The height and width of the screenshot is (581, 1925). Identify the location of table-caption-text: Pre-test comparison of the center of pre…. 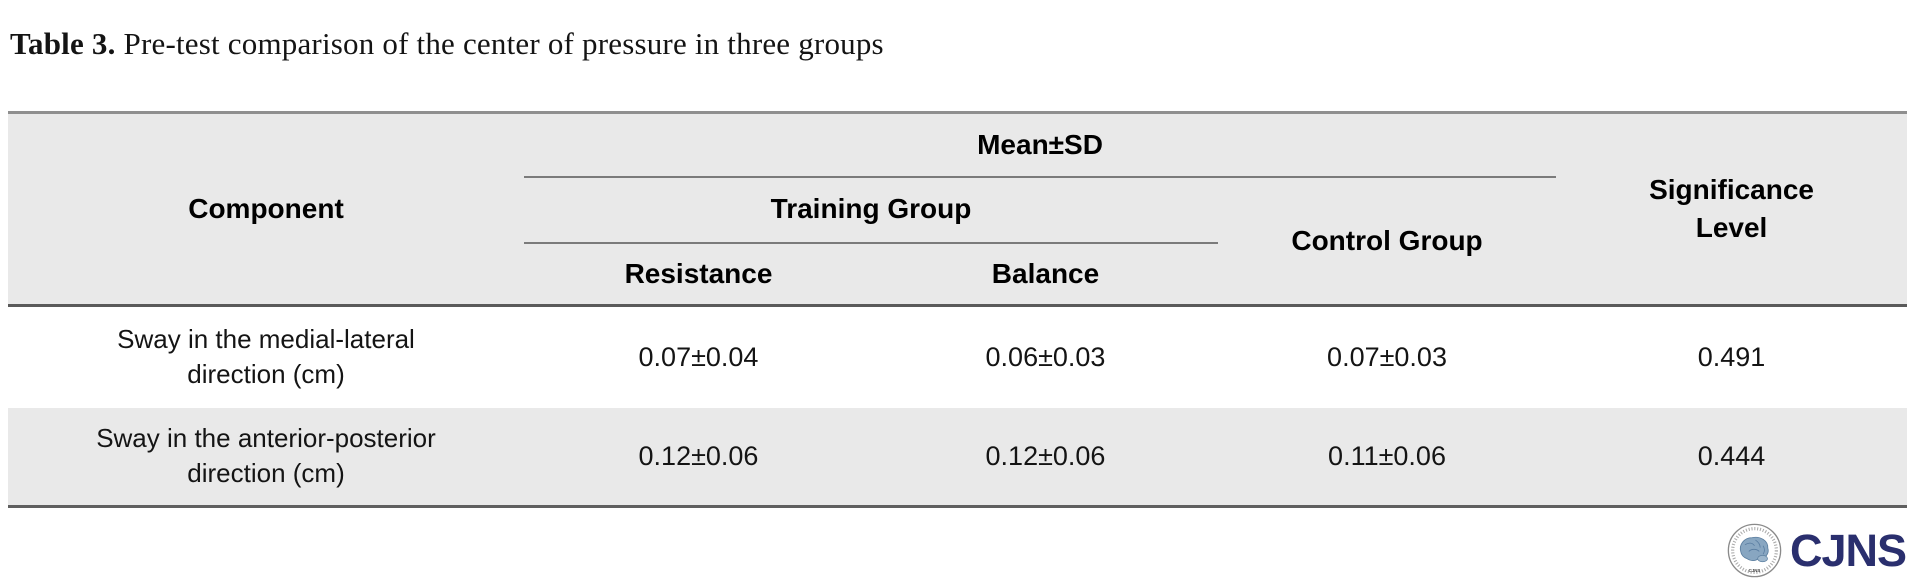
(503, 43).